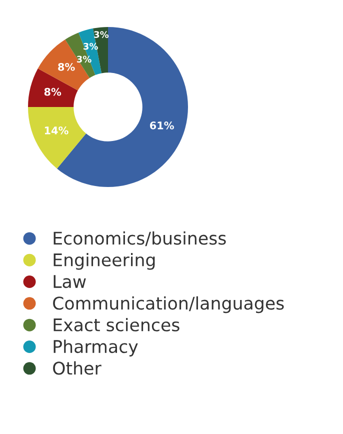 The height and width of the screenshot is (434, 343). I want to click on donut-slice, so click(57, 138).